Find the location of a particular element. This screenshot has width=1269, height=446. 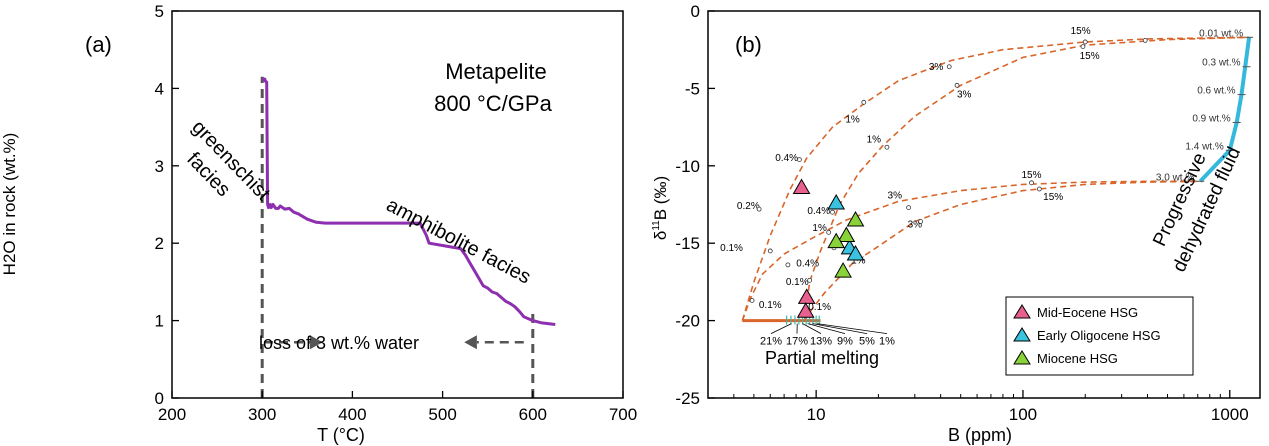

y-tick-label: 3 is located at coordinates (159, 166).